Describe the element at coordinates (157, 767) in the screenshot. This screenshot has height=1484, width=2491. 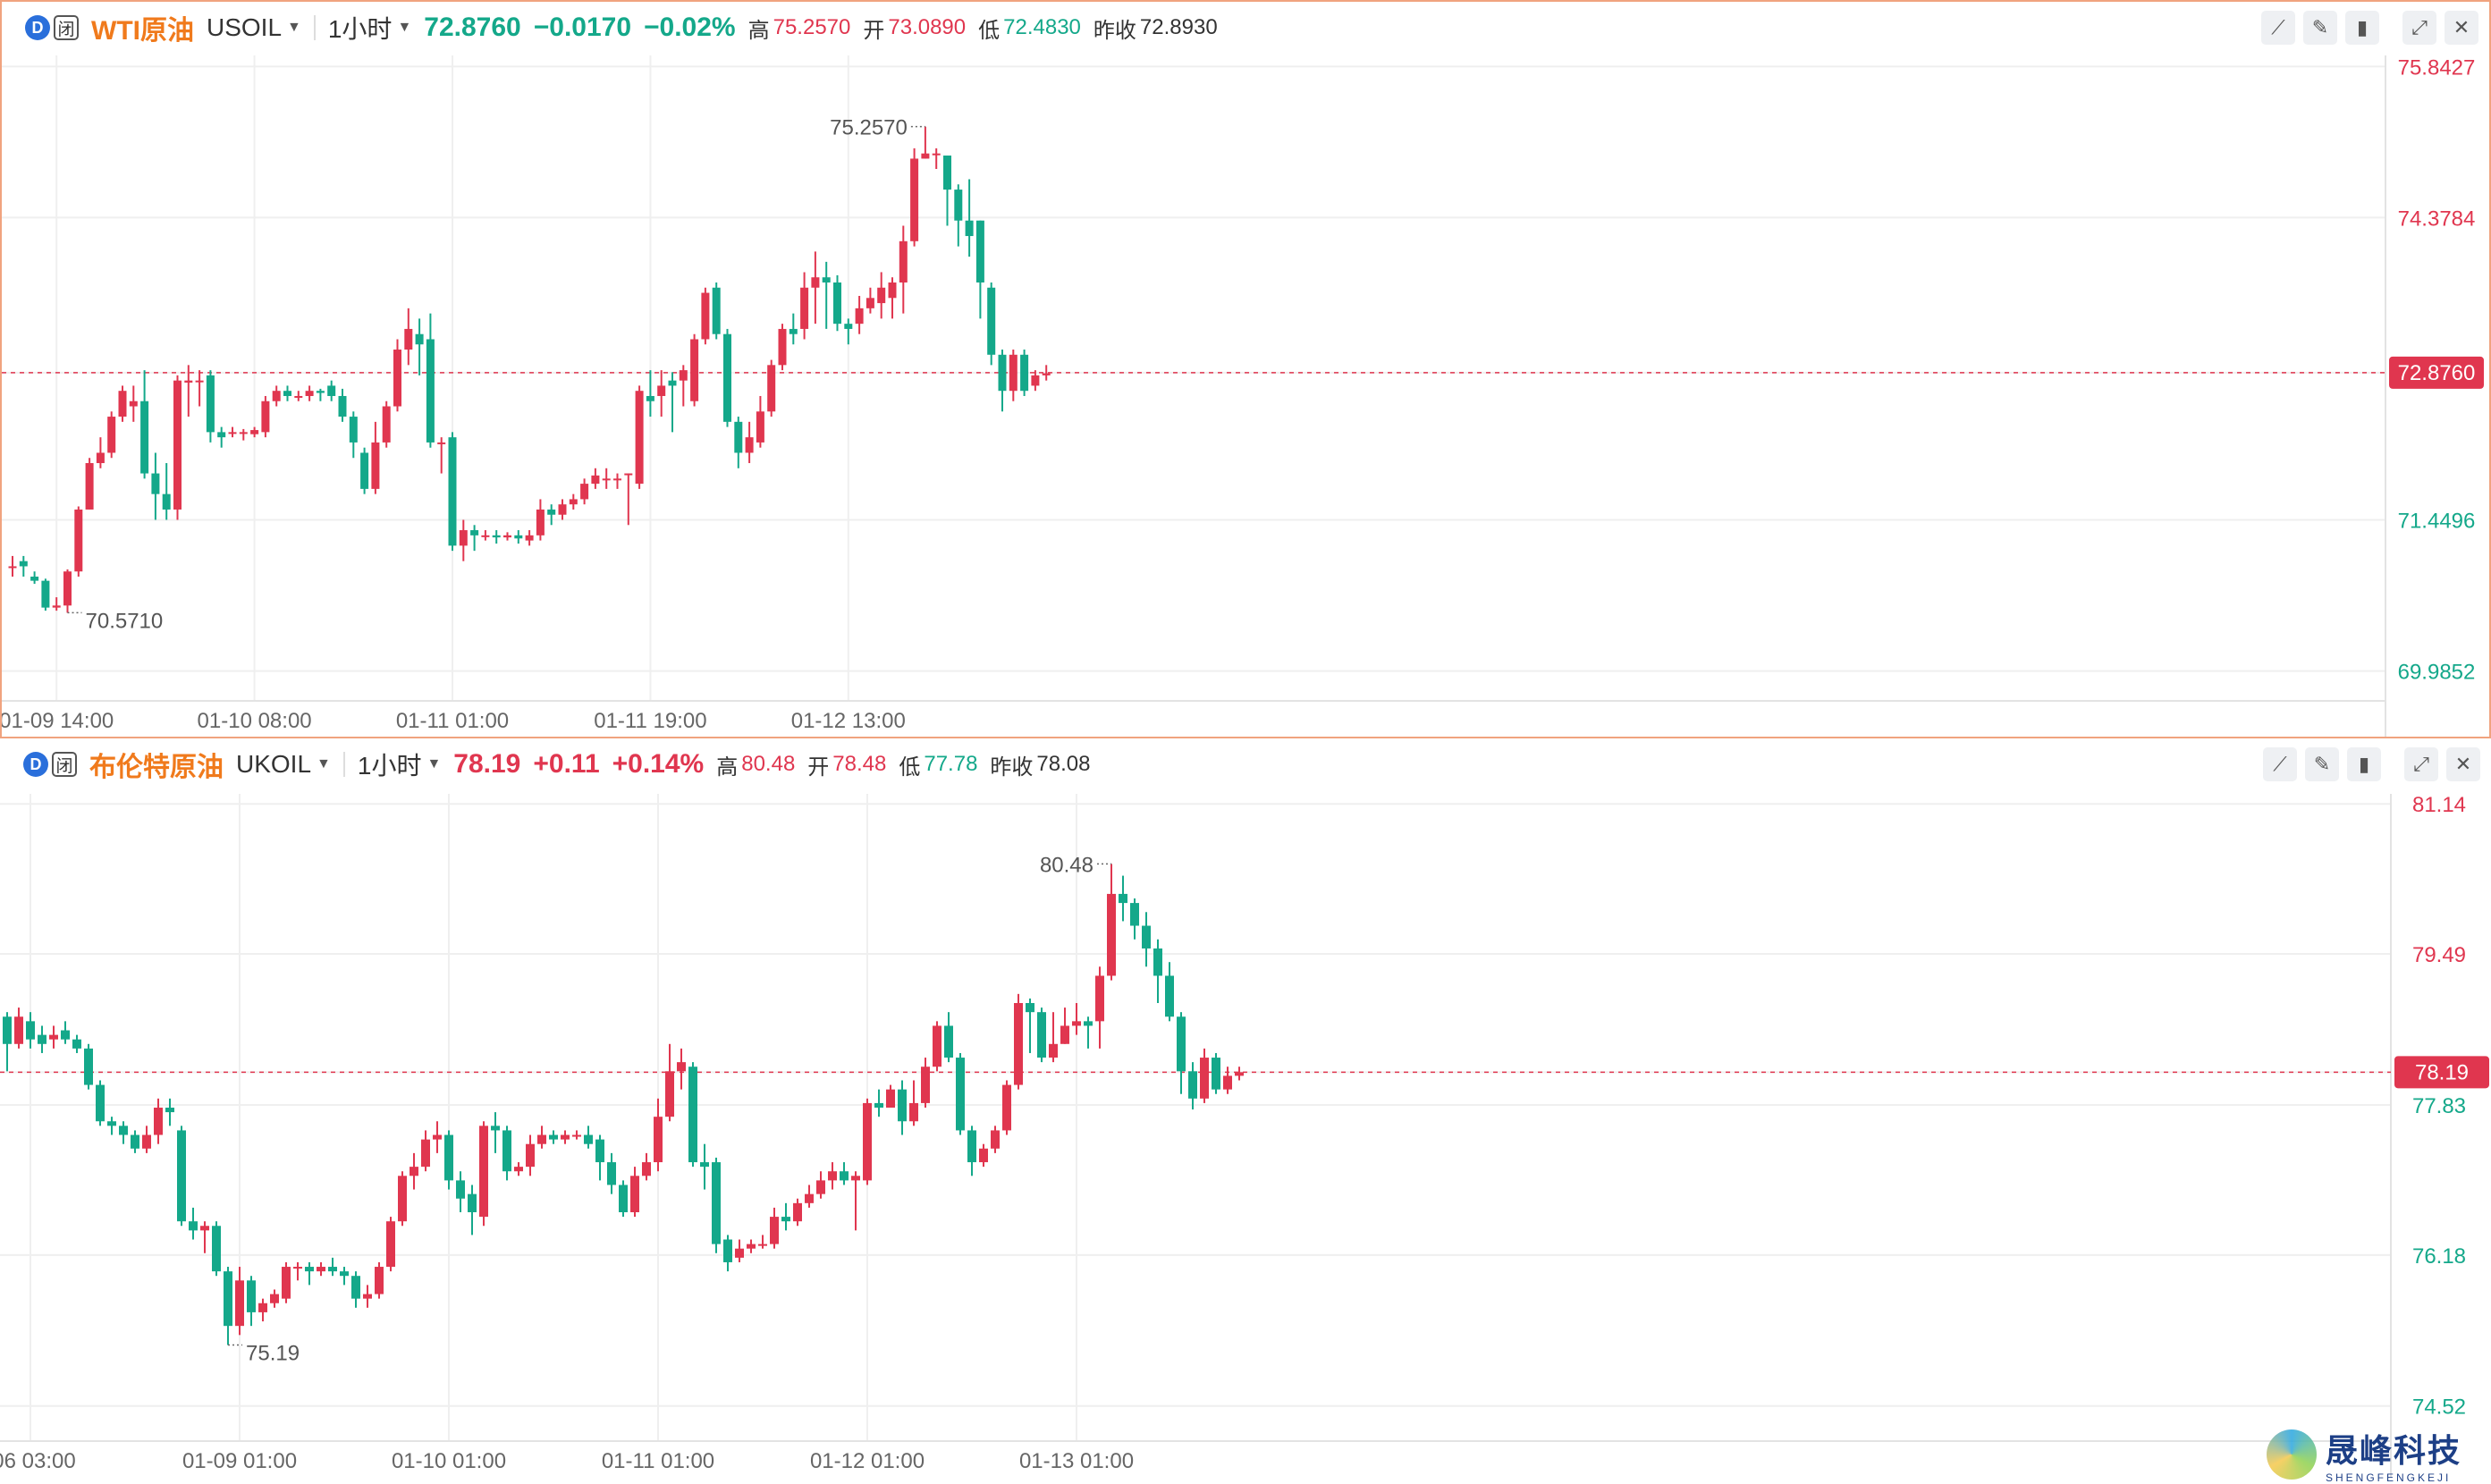
I see `instrument-name: 布伦特原油` at that location.